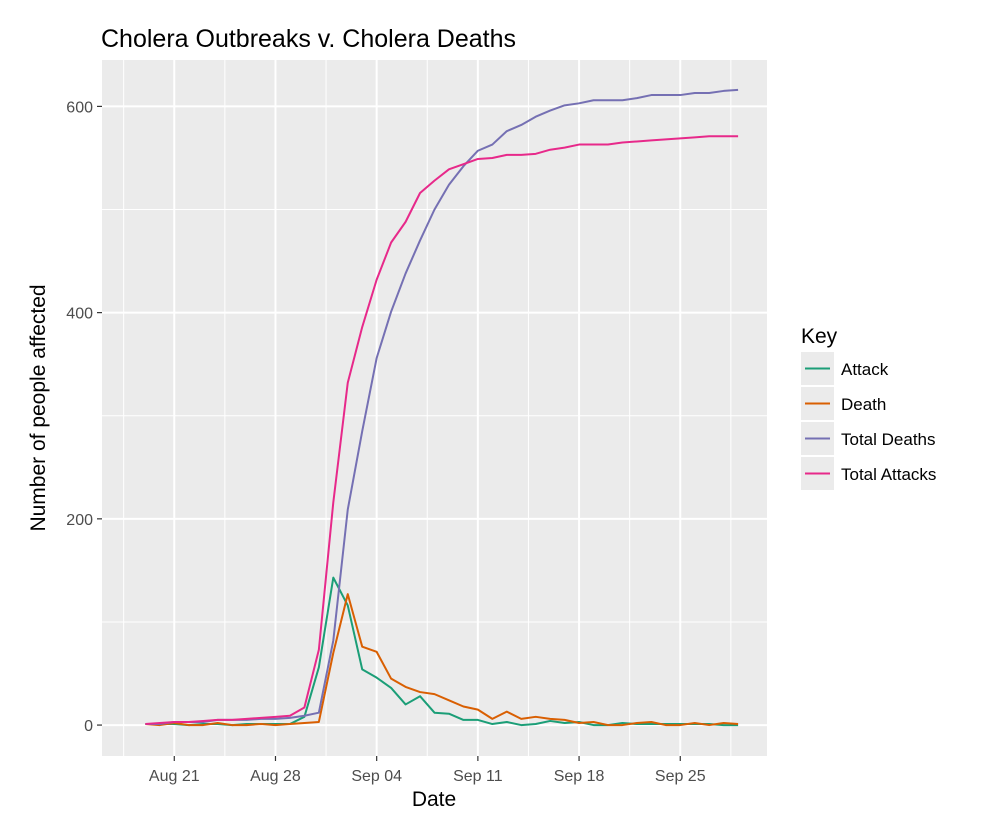 The width and height of the screenshot is (982, 839). What do you see at coordinates (308, 39) in the screenshot?
I see `chart-title: Cholera Outbreaks v. Cholera Deaths` at bounding box center [308, 39].